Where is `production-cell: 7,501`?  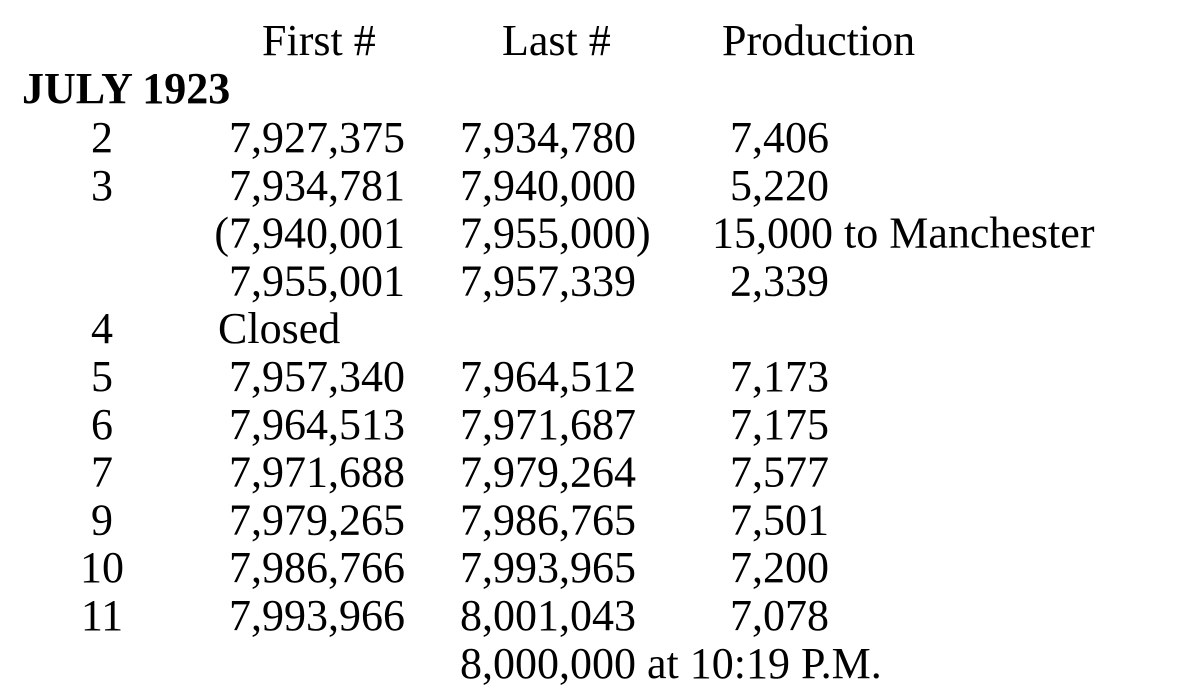
production-cell: 7,501 is located at coordinates (779, 519).